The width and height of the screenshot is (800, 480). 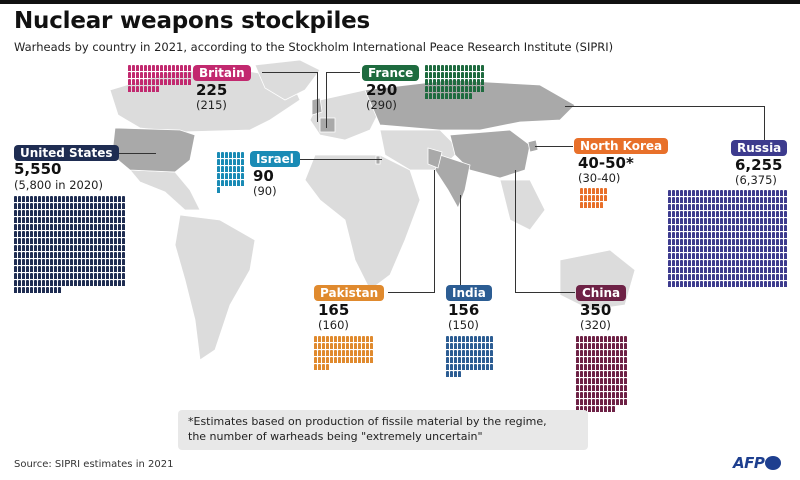 What do you see at coordinates (343, 72) in the screenshot?
I see `leader-line-france` at bounding box center [343, 72].